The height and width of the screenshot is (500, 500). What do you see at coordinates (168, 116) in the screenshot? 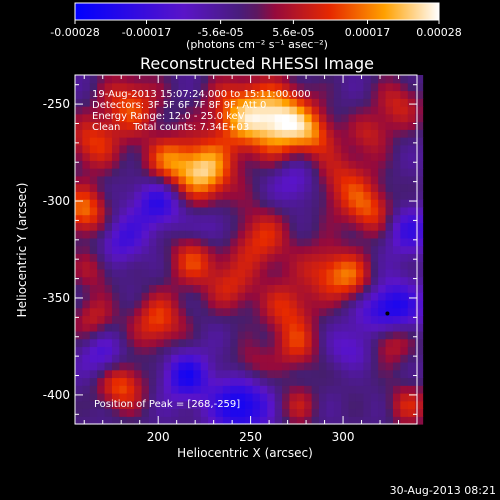
I see `annotation-energy: Energy Range: 12.0 - 25.0 keV` at bounding box center [168, 116].